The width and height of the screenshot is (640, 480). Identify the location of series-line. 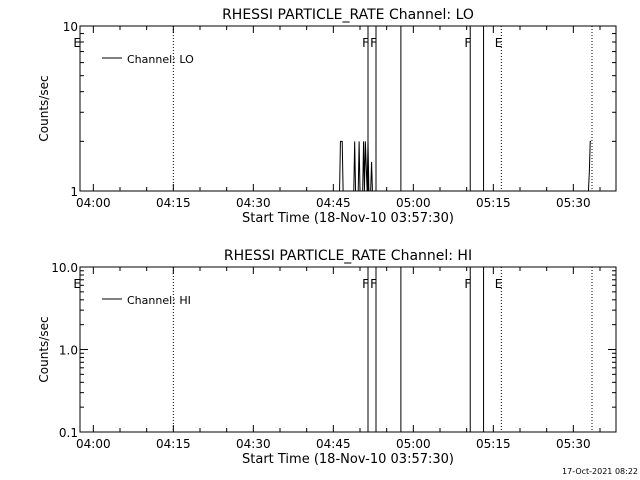
(465, 166).